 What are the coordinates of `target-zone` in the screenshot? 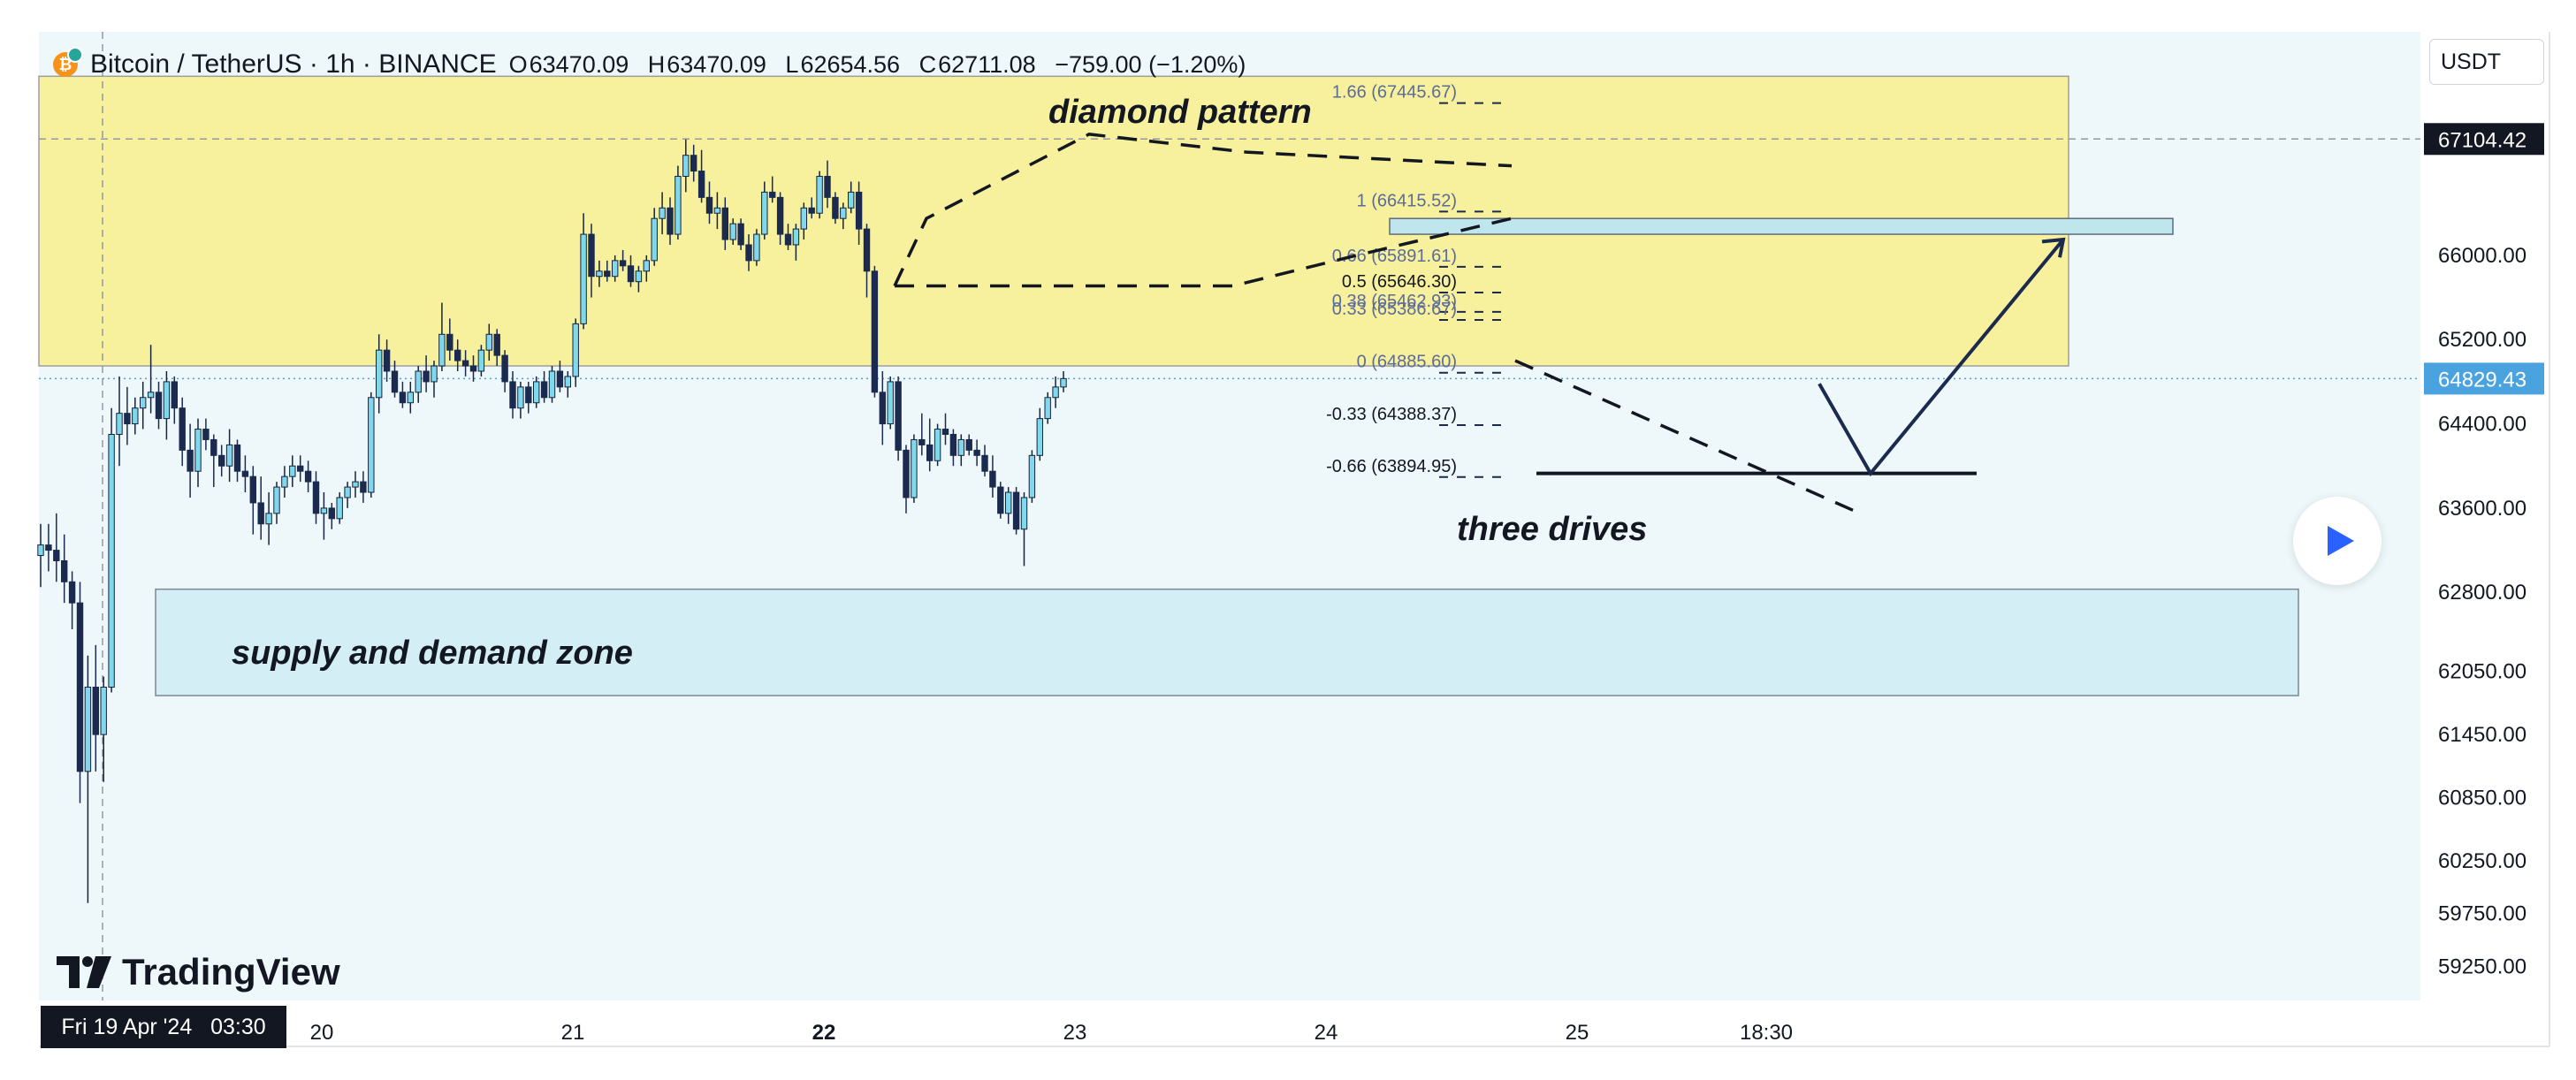 It's located at (1781, 226).